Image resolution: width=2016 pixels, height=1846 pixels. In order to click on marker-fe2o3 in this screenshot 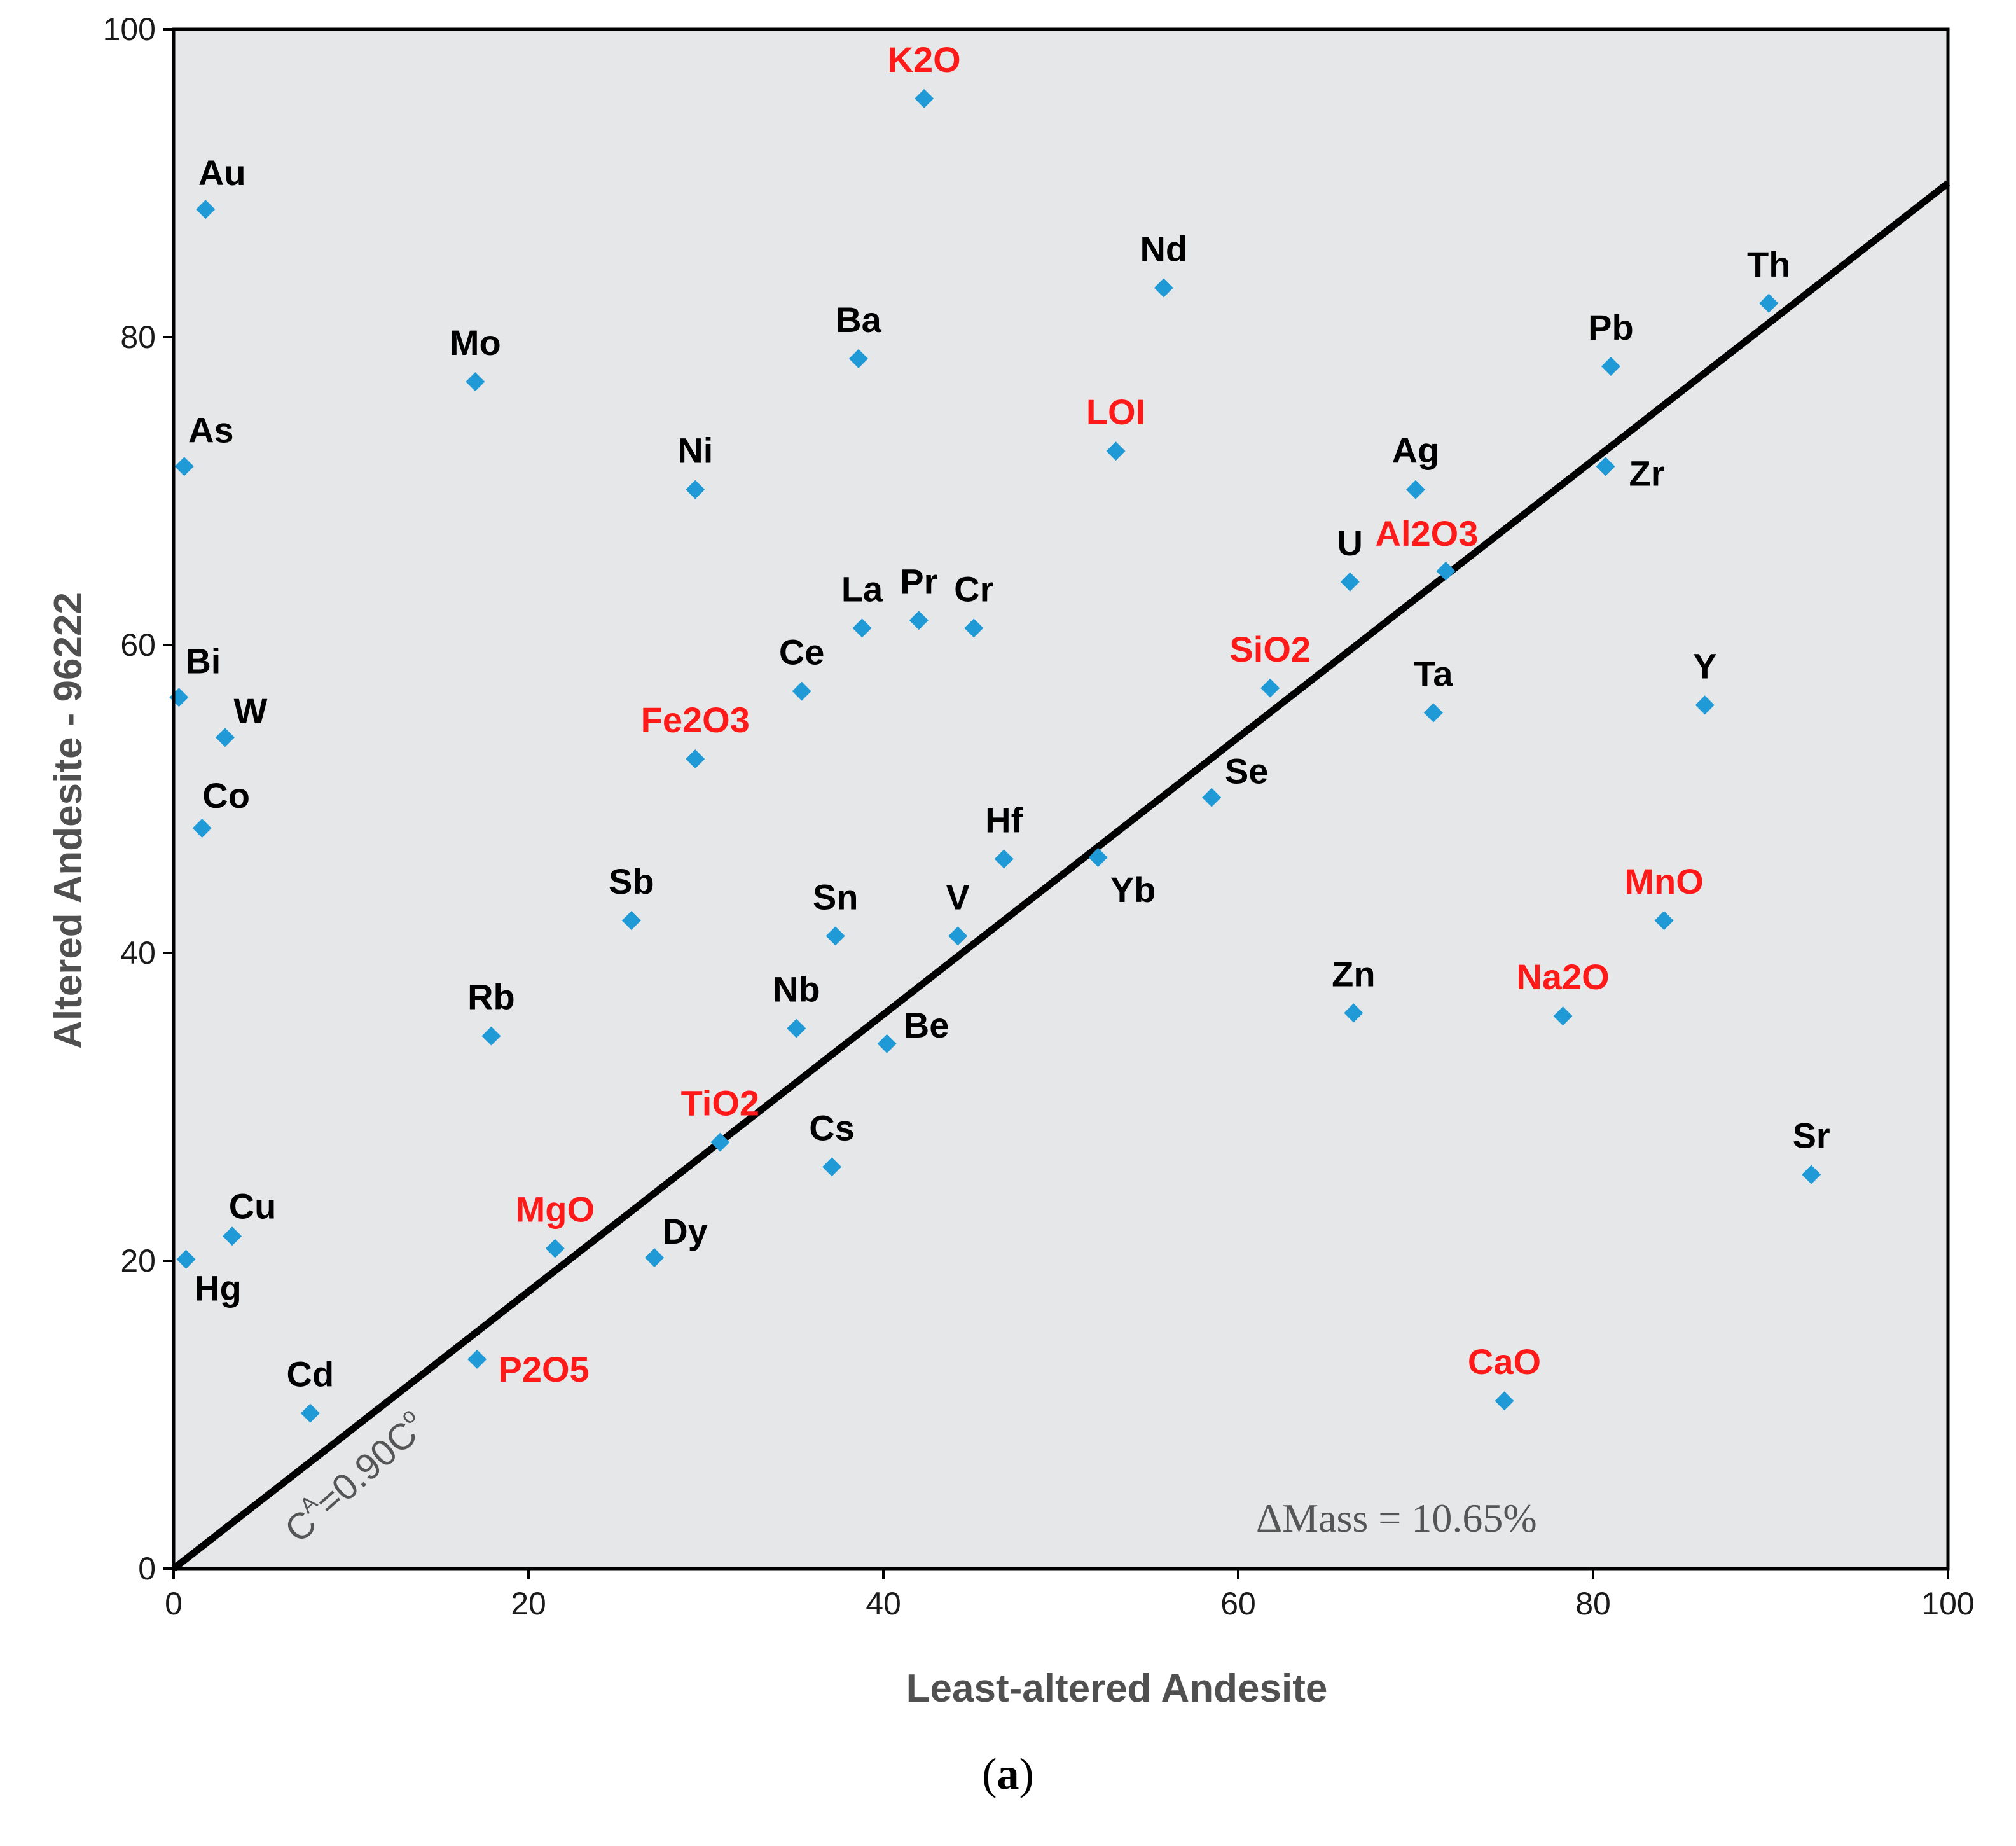, I will do `click(695, 759)`.